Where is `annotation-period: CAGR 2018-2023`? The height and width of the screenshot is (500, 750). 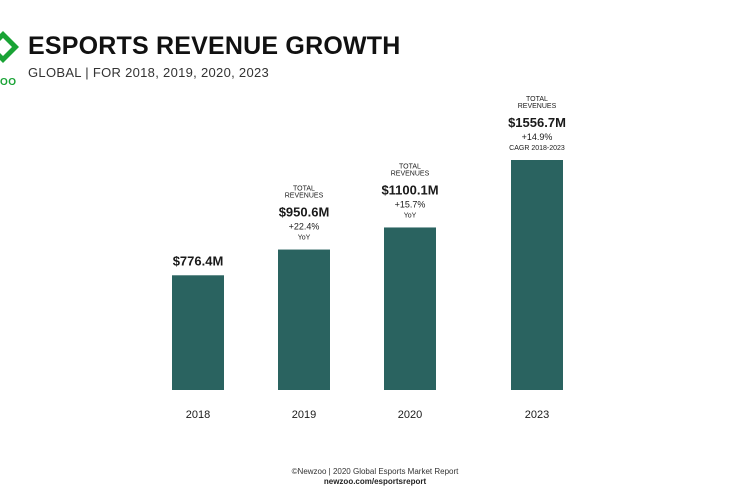 annotation-period: CAGR 2018-2023 is located at coordinates (537, 148).